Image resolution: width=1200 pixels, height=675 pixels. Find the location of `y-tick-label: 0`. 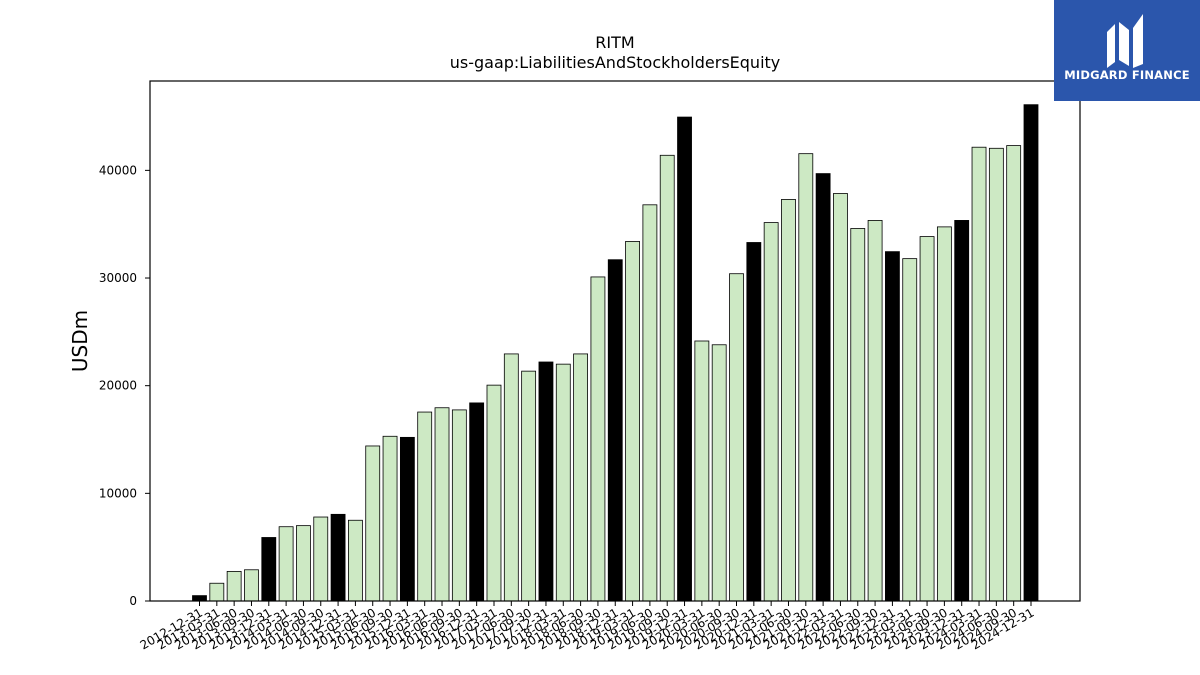

y-tick-label: 0 is located at coordinates (133, 601).